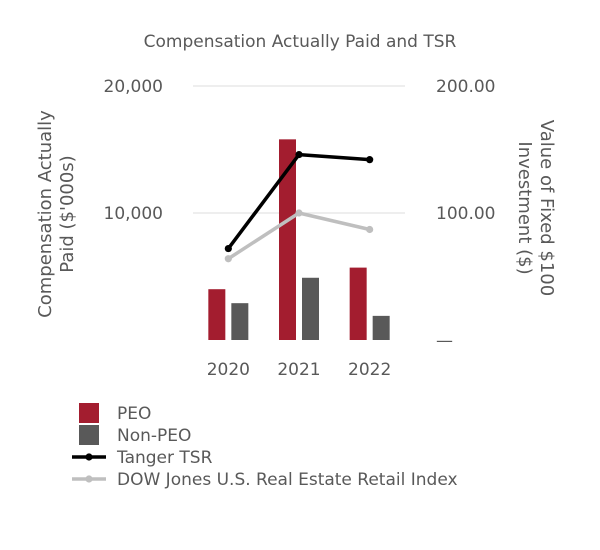 This screenshot has height=550, width=600. I want to click on bar-peo-2022, so click(358, 303).